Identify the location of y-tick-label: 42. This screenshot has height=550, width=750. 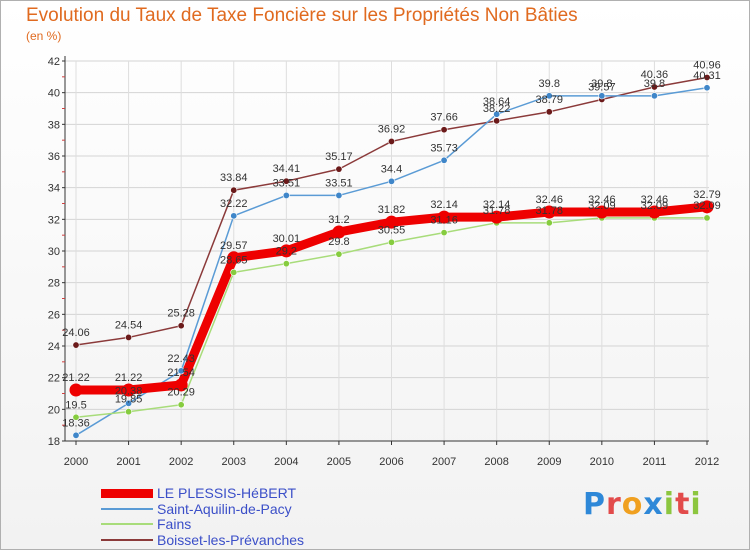
(54, 62).